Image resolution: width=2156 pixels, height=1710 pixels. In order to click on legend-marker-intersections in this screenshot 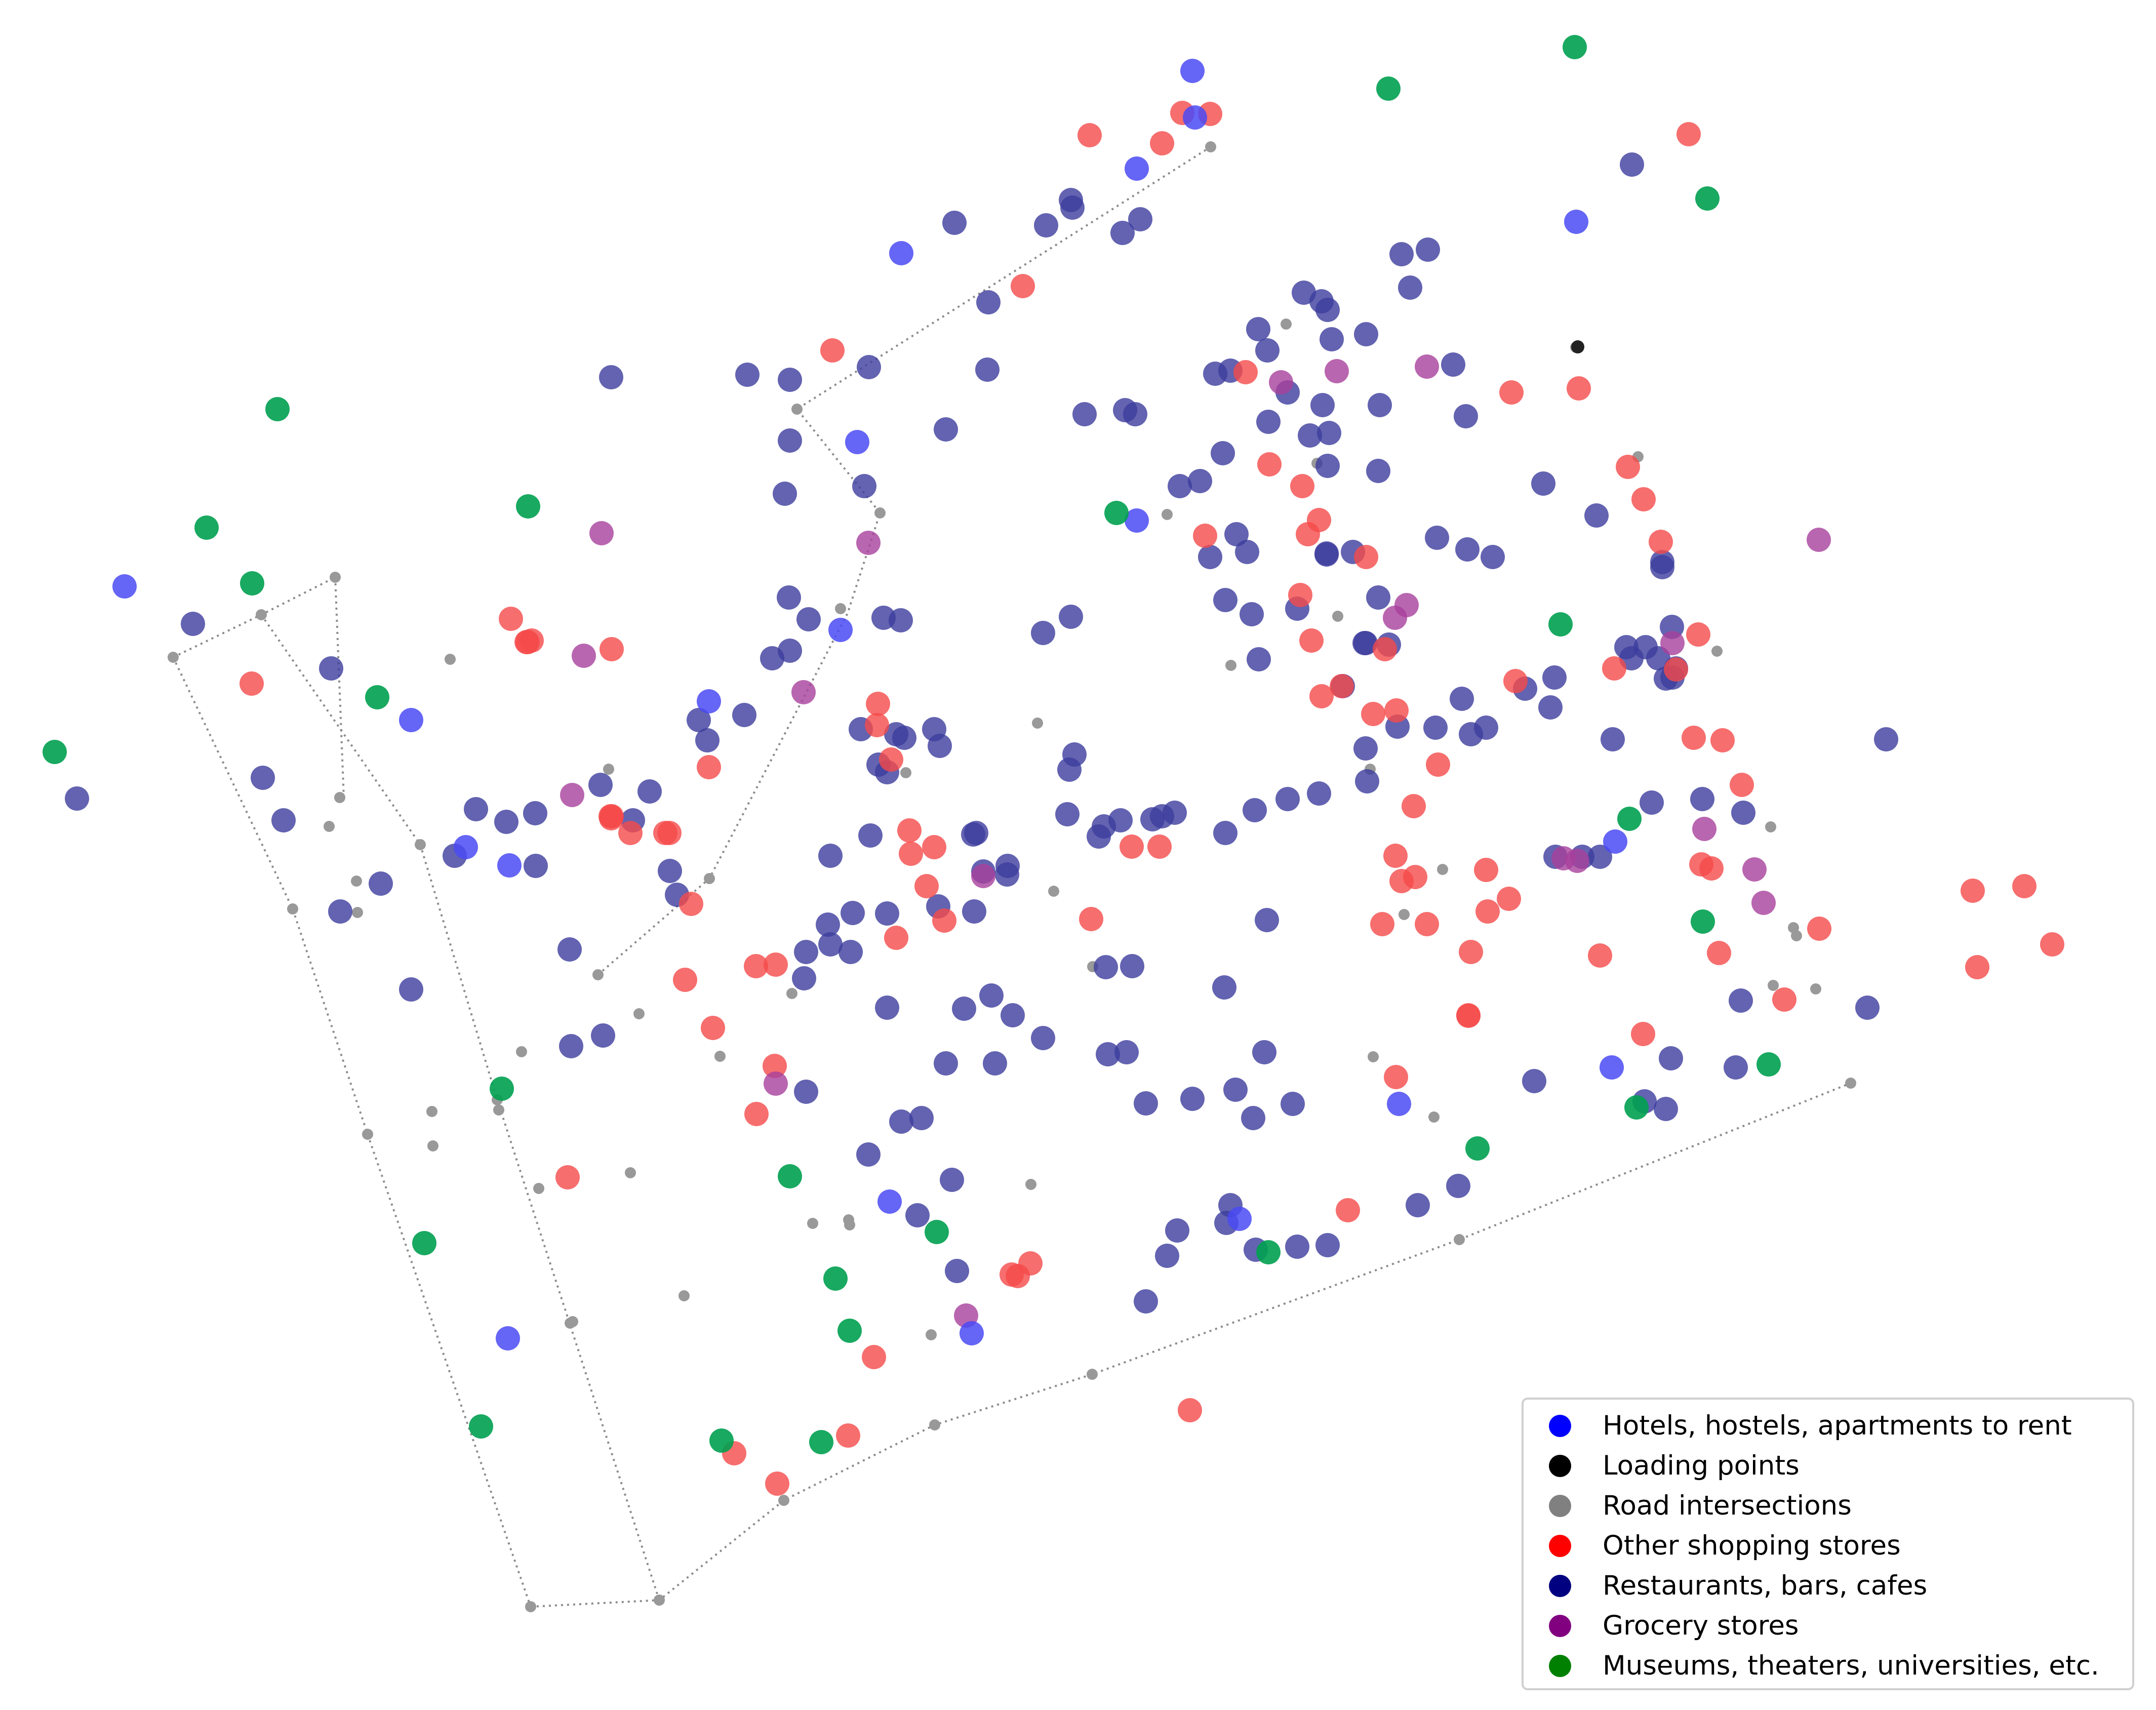, I will do `click(1560, 1506)`.